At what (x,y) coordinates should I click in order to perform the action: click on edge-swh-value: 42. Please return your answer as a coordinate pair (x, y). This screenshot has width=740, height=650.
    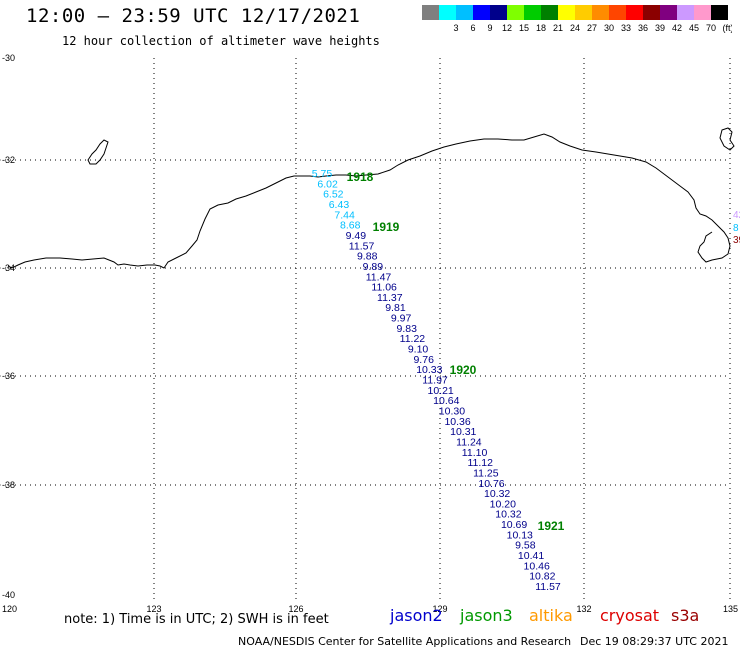
    Looking at the image, I should click on (736, 215).